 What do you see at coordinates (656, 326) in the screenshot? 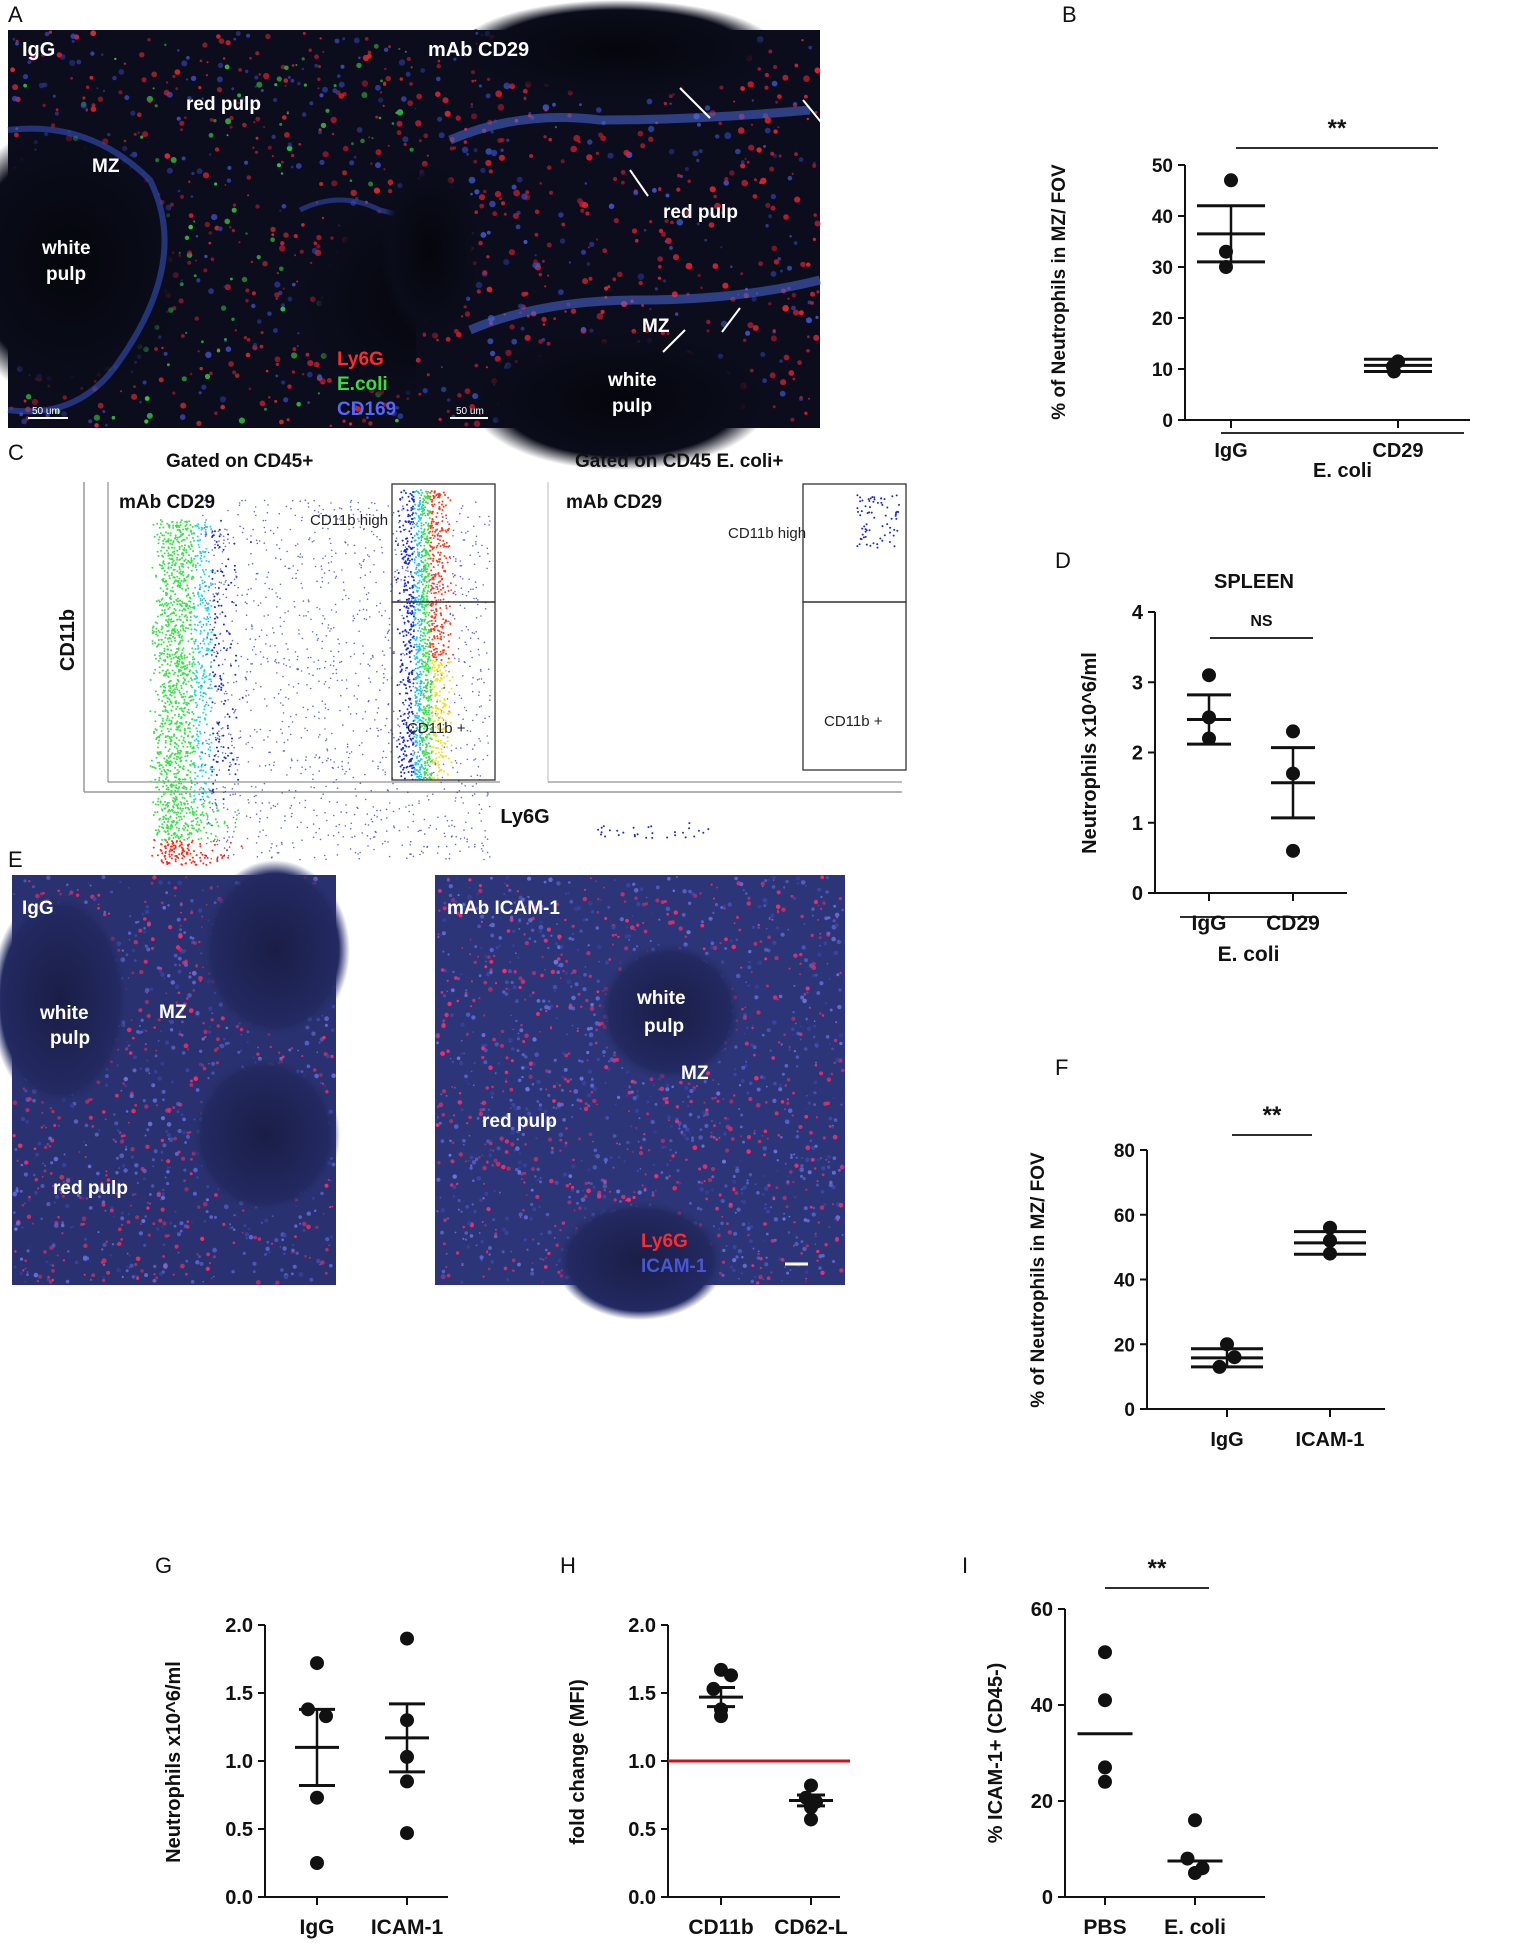
I see `region-label: MZ` at bounding box center [656, 326].